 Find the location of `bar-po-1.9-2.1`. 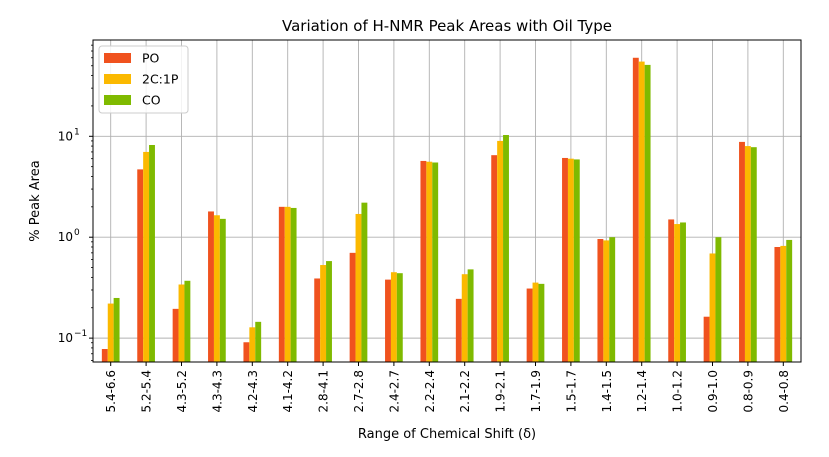

bar-po-1.9-2.1 is located at coordinates (494, 258).